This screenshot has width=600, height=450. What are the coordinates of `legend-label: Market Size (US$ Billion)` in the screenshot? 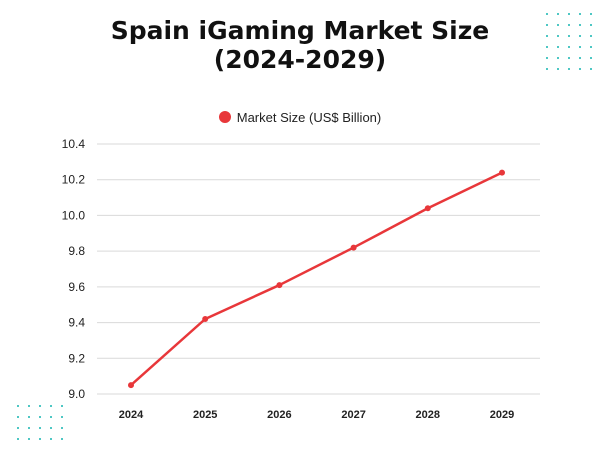 It's located at (309, 117).